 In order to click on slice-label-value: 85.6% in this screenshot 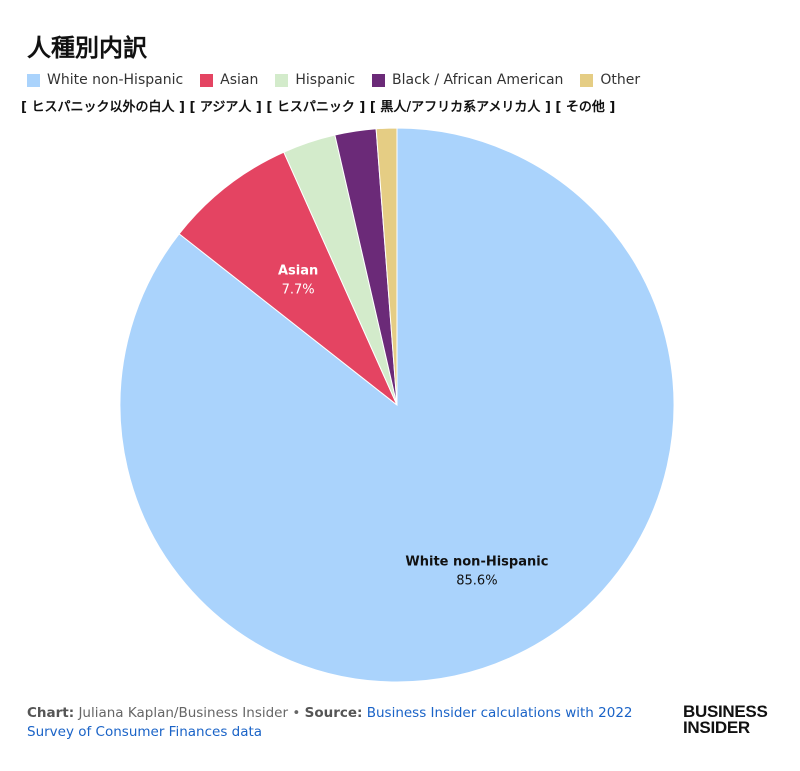, I will do `click(476, 580)`.